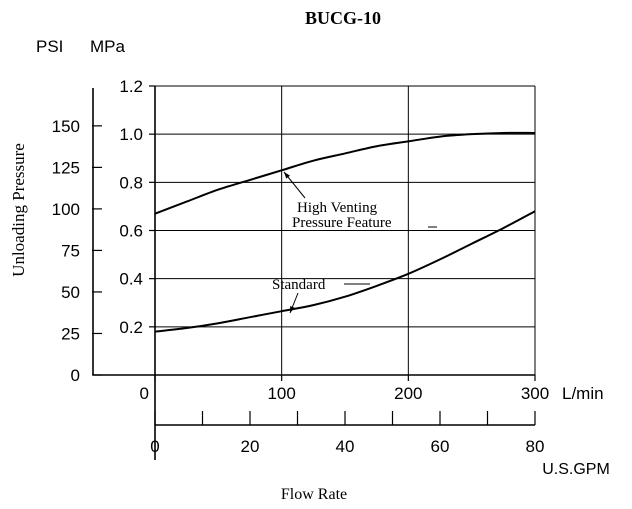  What do you see at coordinates (250, 446) in the screenshot?
I see `gpm-tick-label: 20` at bounding box center [250, 446].